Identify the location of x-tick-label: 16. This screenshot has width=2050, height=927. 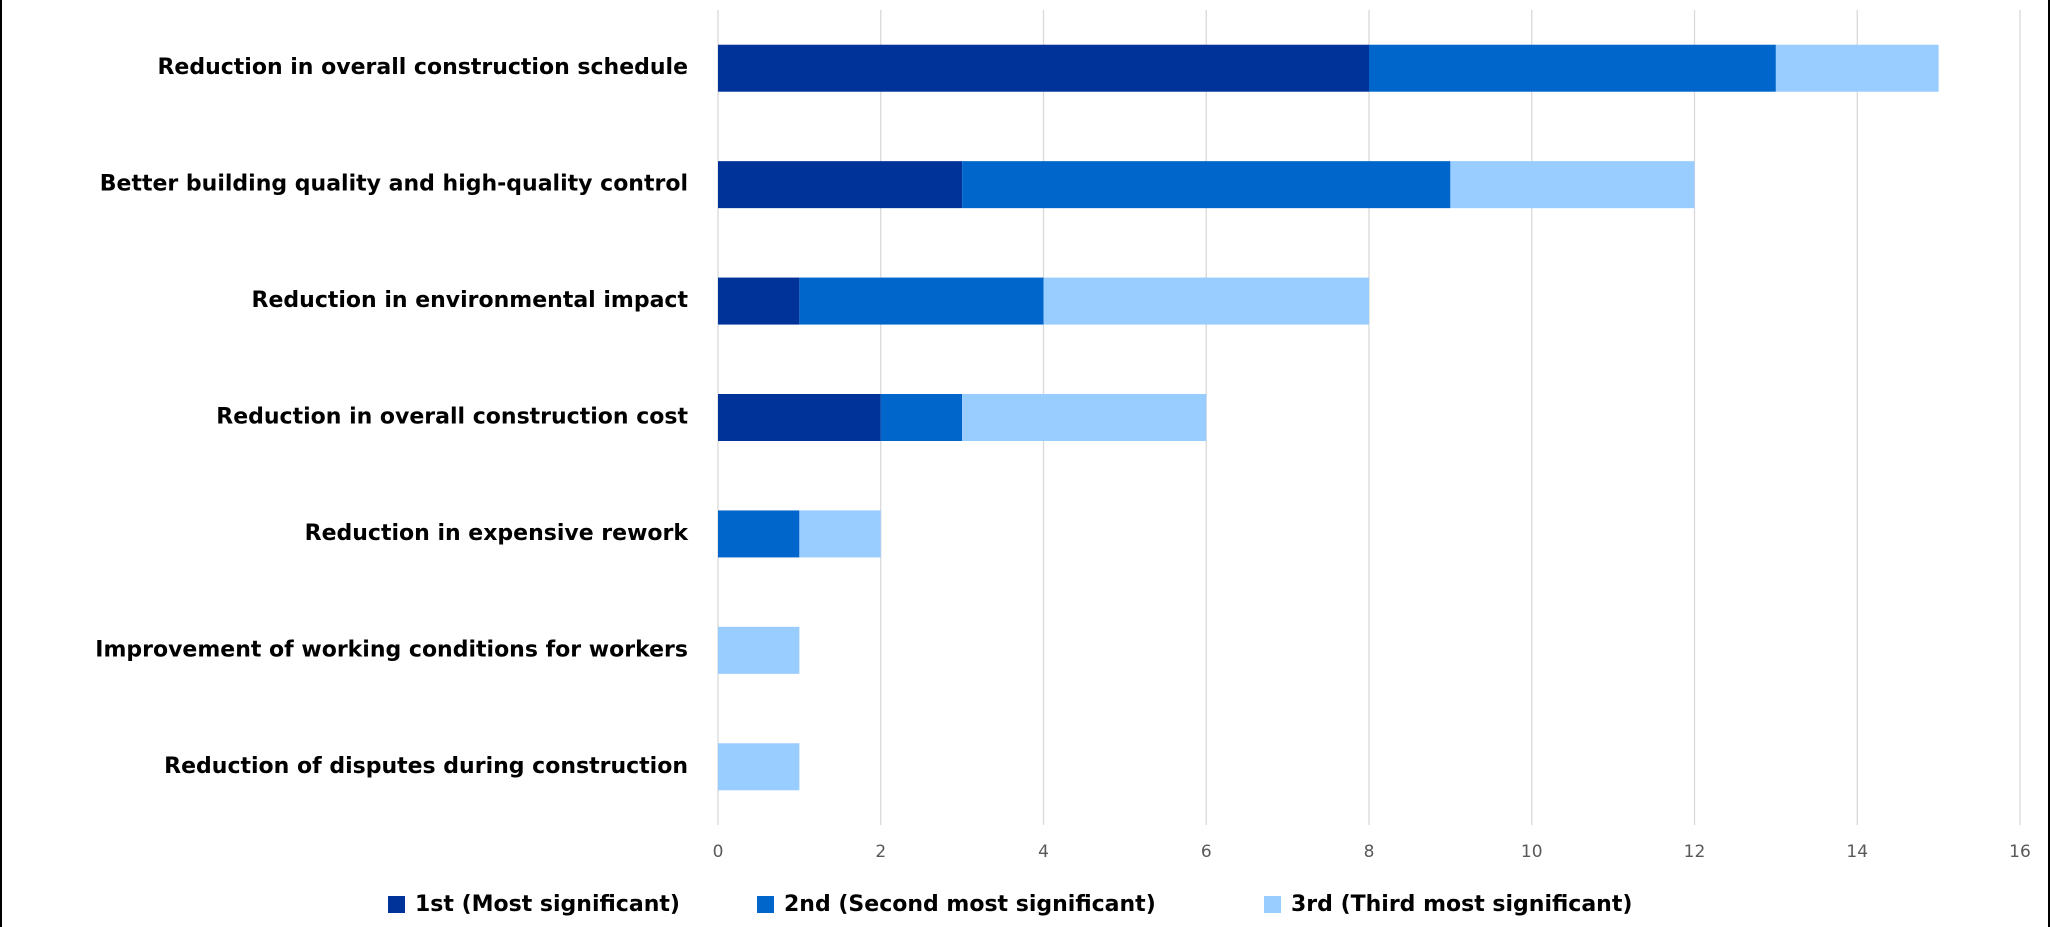
(2020, 852).